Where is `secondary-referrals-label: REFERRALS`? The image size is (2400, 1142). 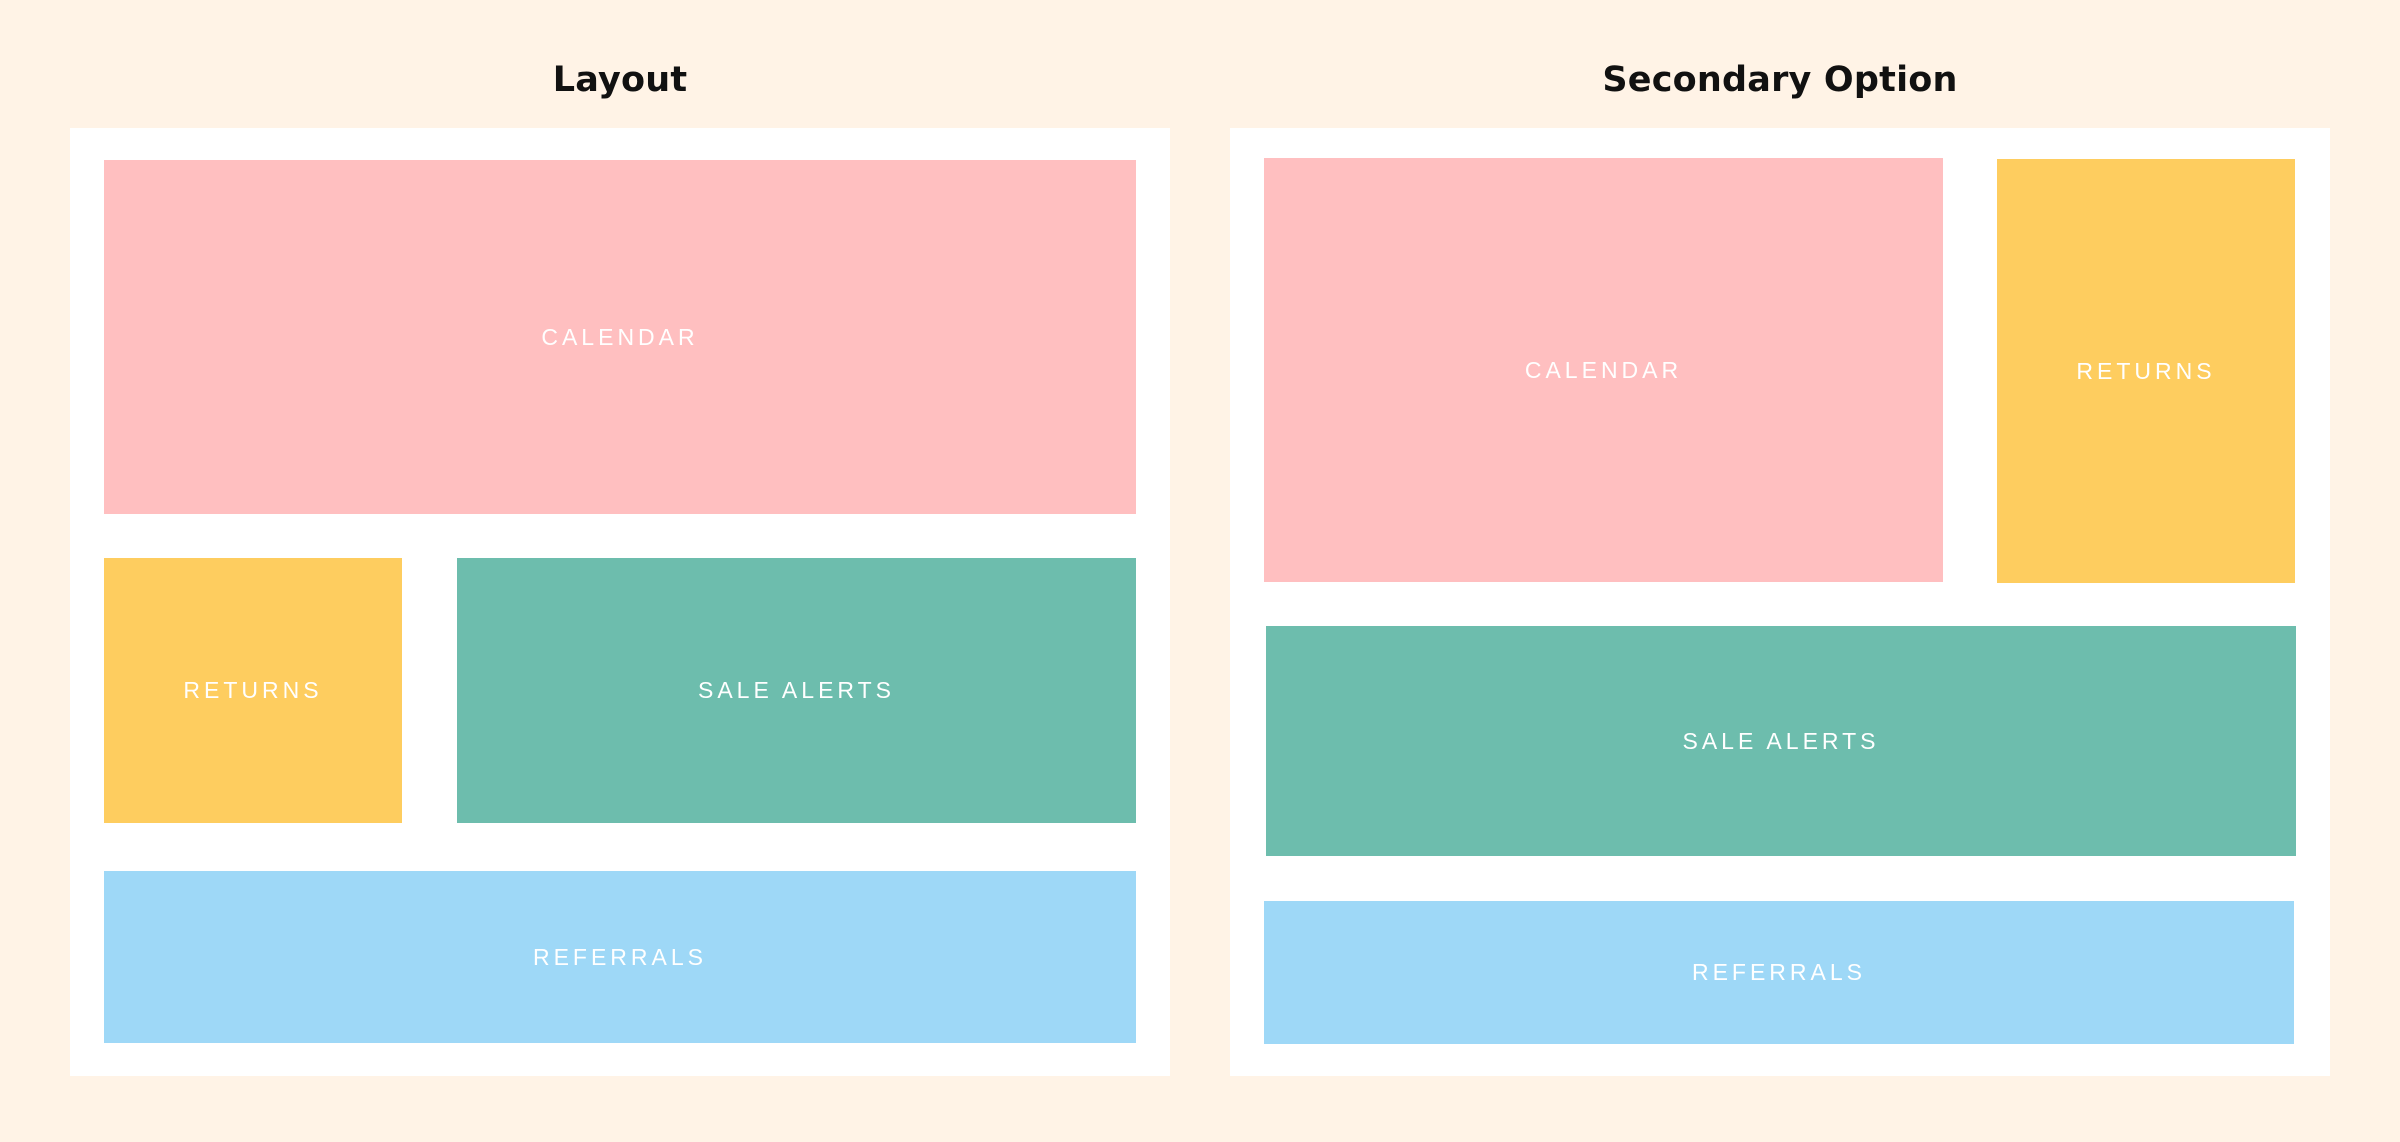
secondary-referrals-label: REFERRALS is located at coordinates (1779, 972).